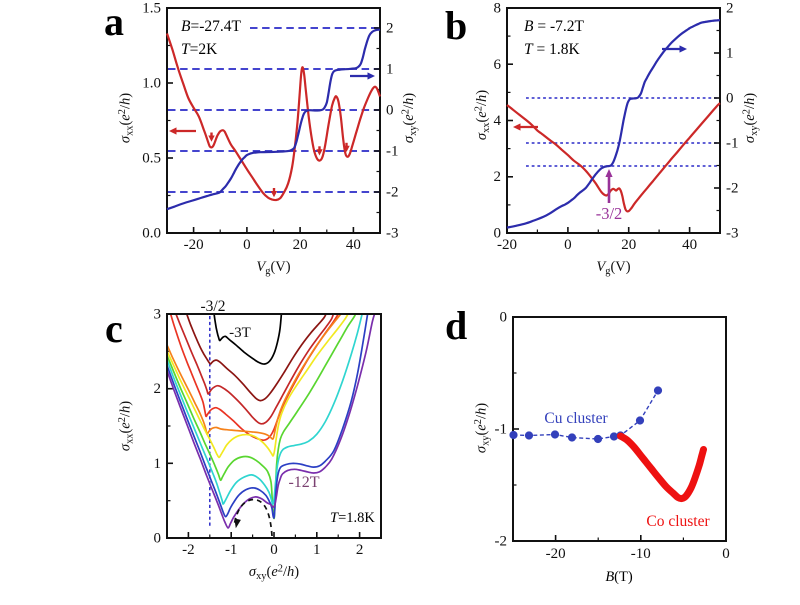 The width and height of the screenshot is (800, 605). I want to click on svg-text: Co cluster, so click(678, 521).